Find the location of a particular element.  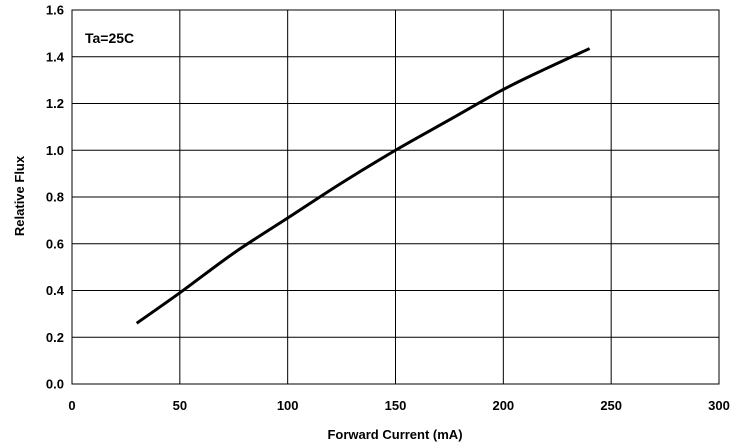

x-tick-label: 200 is located at coordinates (503, 405).